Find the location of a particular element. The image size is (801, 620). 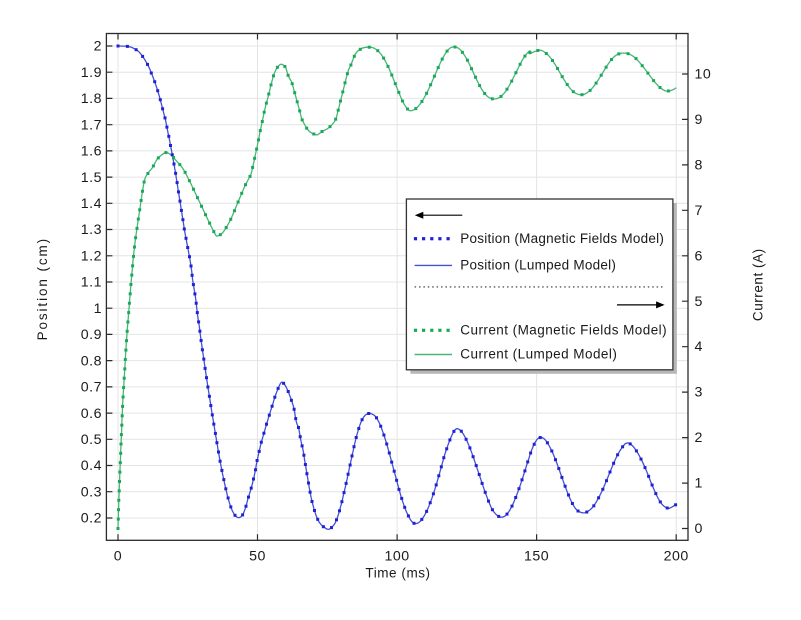

svg-text: 1.6 is located at coordinates (91, 152).